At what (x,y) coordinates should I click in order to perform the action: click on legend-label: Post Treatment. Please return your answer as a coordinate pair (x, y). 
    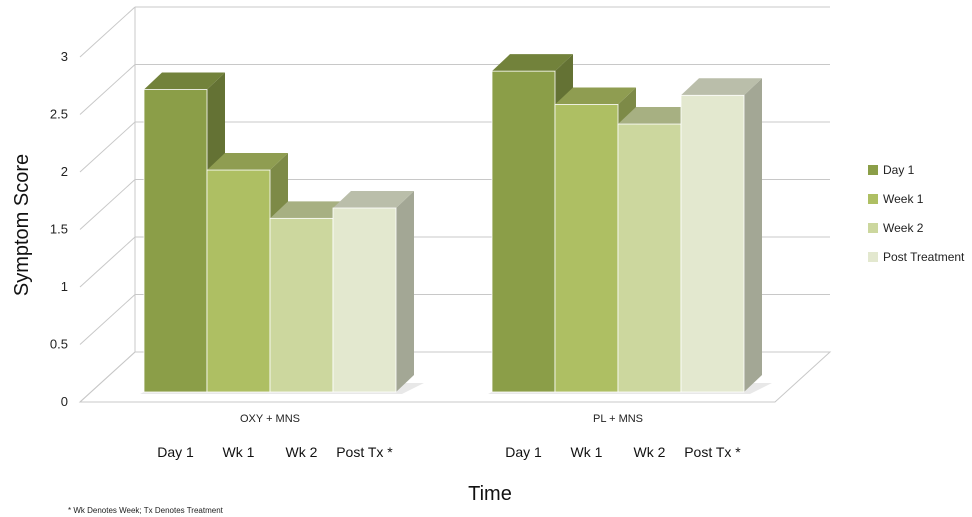
    Looking at the image, I should click on (924, 257).